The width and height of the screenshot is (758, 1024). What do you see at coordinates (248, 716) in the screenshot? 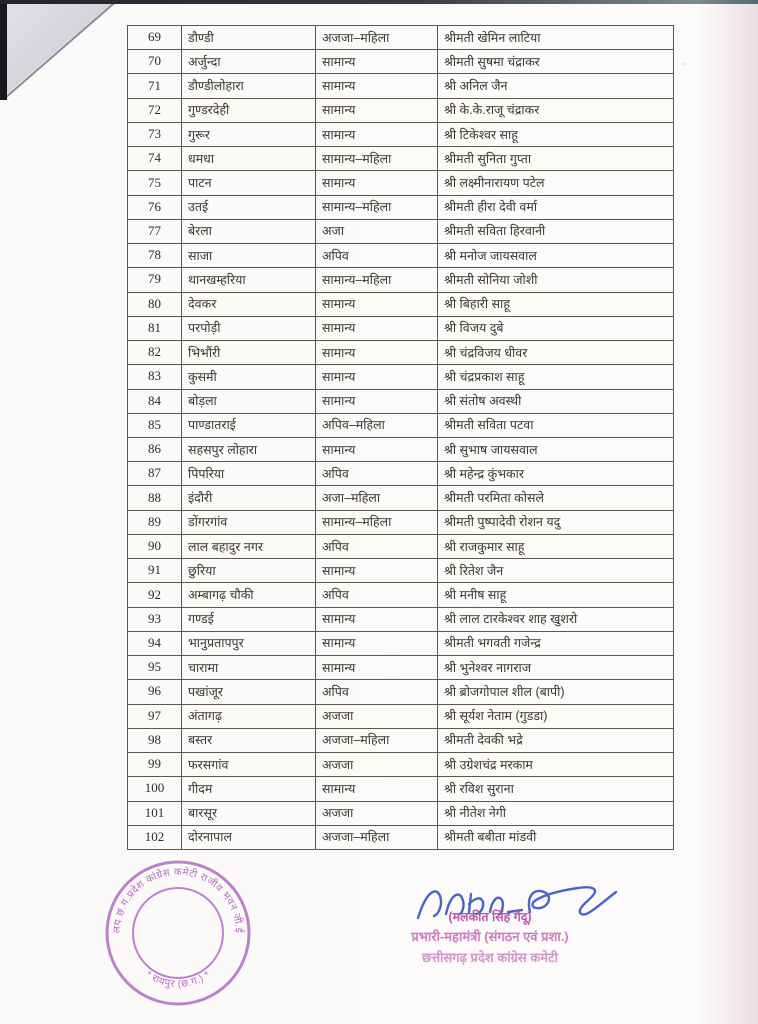
I see `place-name: अंतागढ़` at bounding box center [248, 716].